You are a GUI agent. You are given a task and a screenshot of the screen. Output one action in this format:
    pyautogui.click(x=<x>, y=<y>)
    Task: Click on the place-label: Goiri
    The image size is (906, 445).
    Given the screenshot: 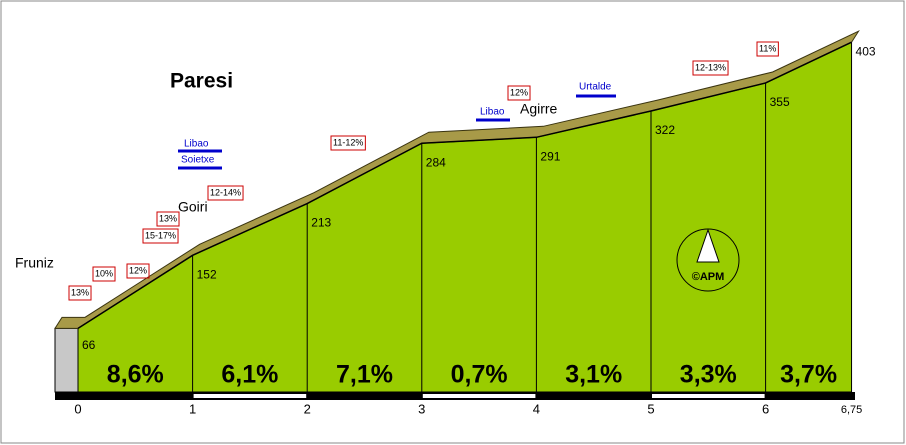 What is the action you would take?
    pyautogui.click(x=193, y=207)
    